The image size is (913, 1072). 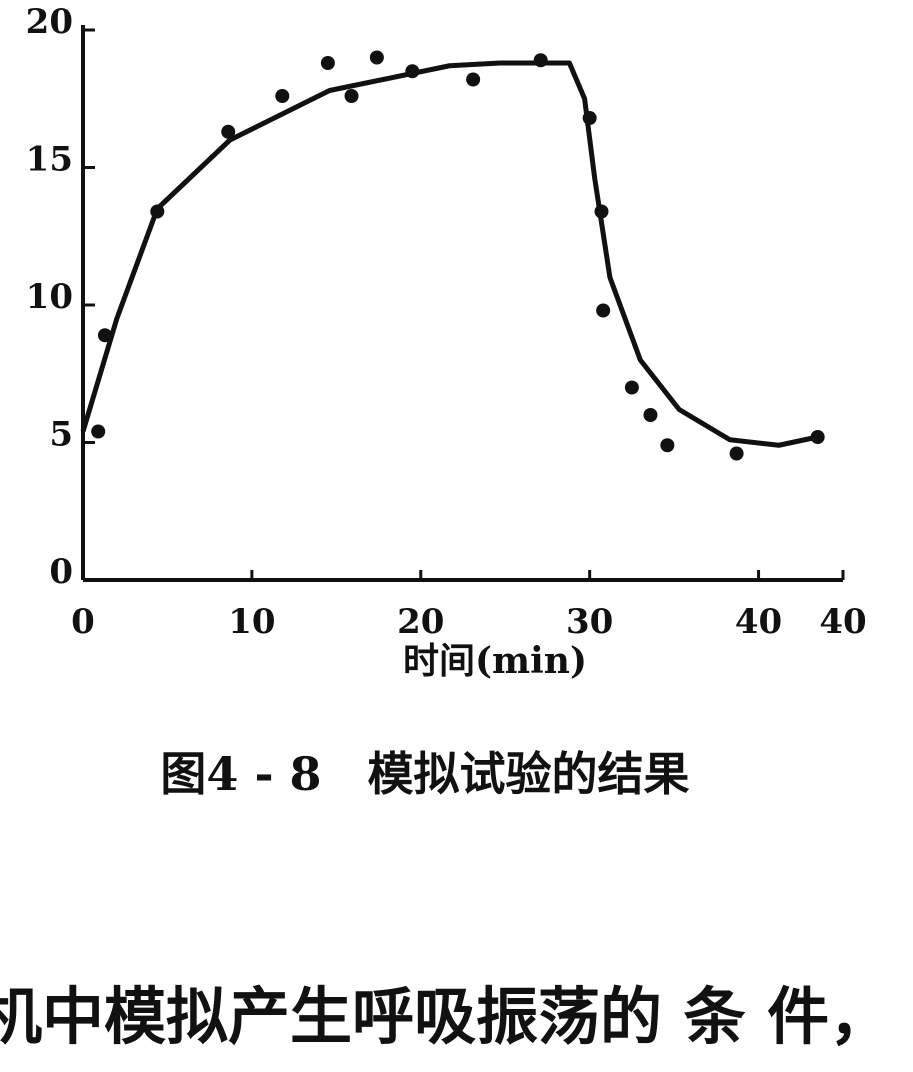 What do you see at coordinates (49, 22) in the screenshot?
I see `y-tick-label: 20` at bounding box center [49, 22].